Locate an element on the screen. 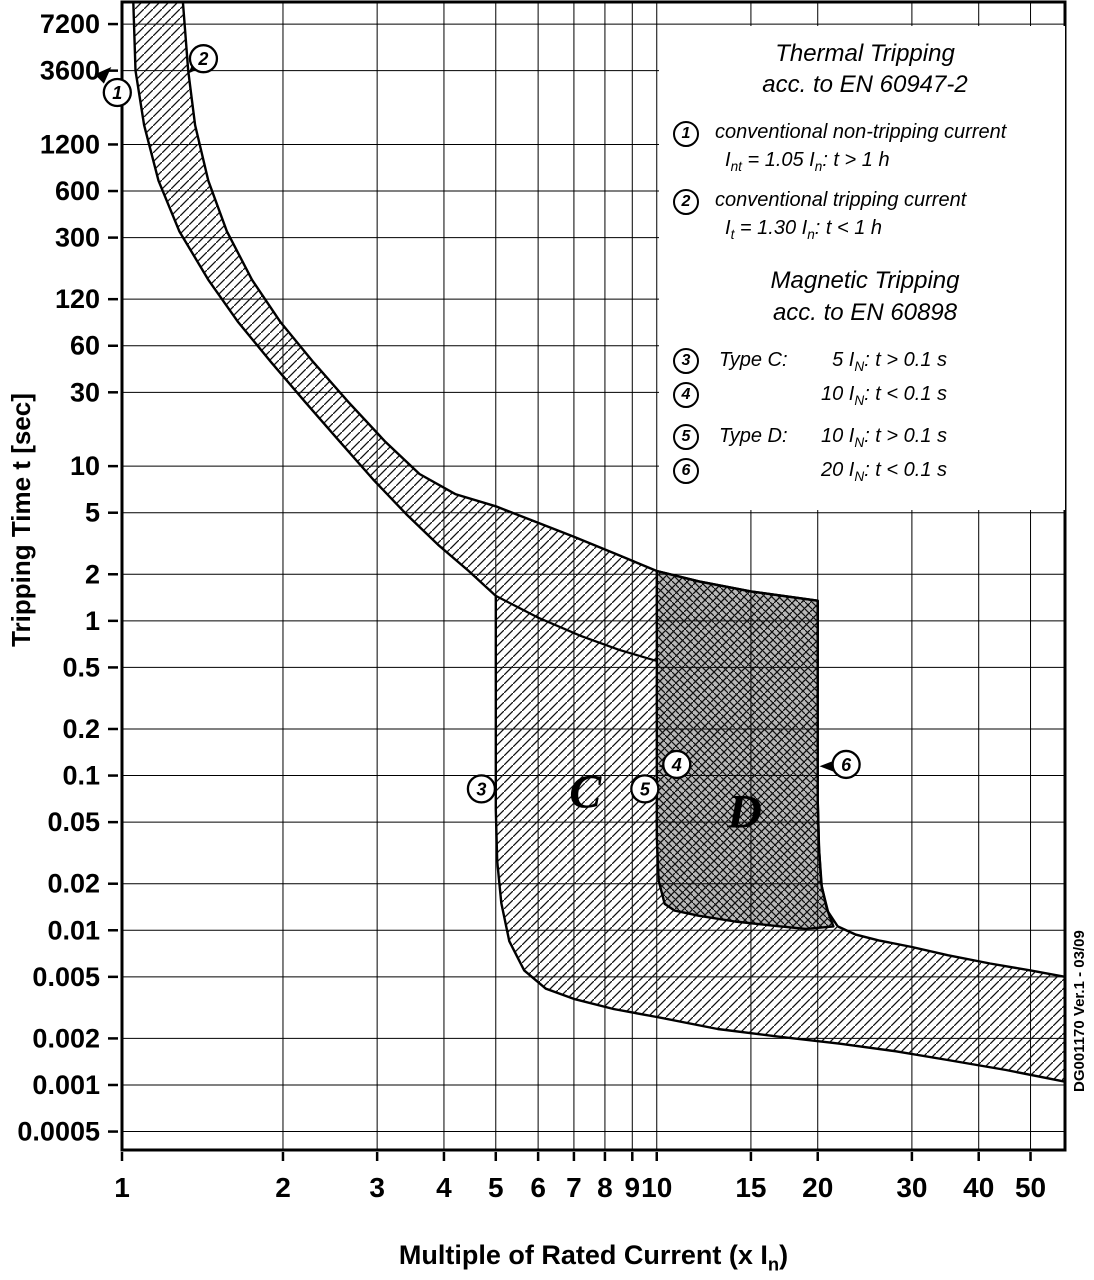  x-tick-label: 3 is located at coordinates (377, 1187).